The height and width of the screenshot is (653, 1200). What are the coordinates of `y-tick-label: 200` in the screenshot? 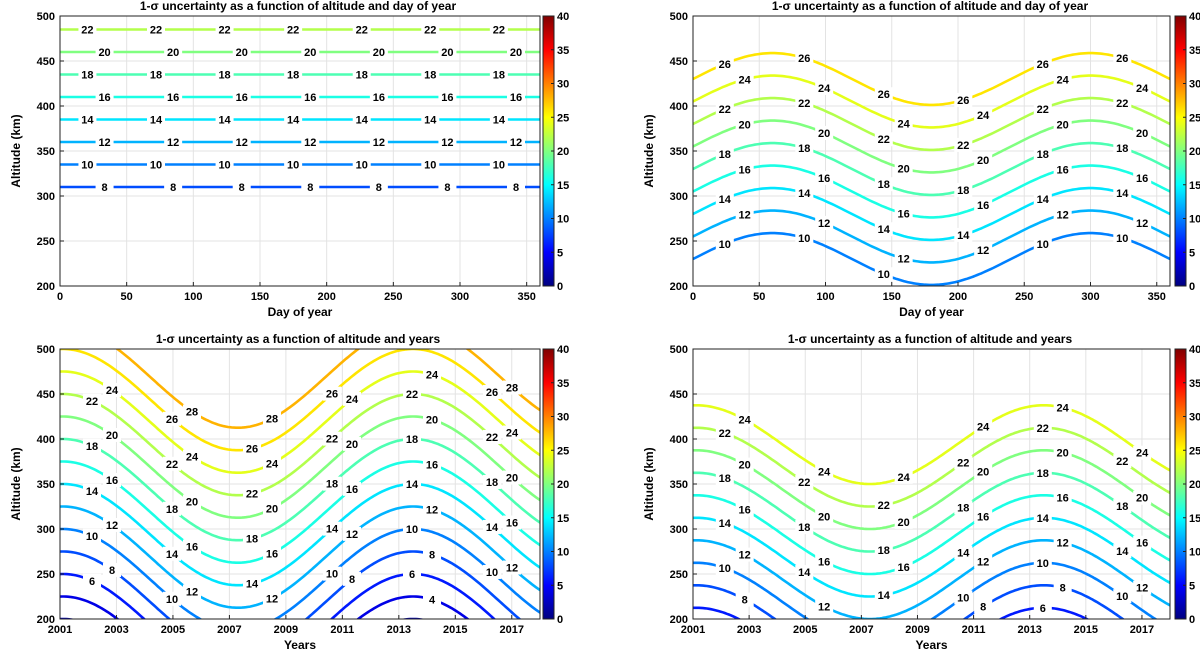 It's located at (46, 287).